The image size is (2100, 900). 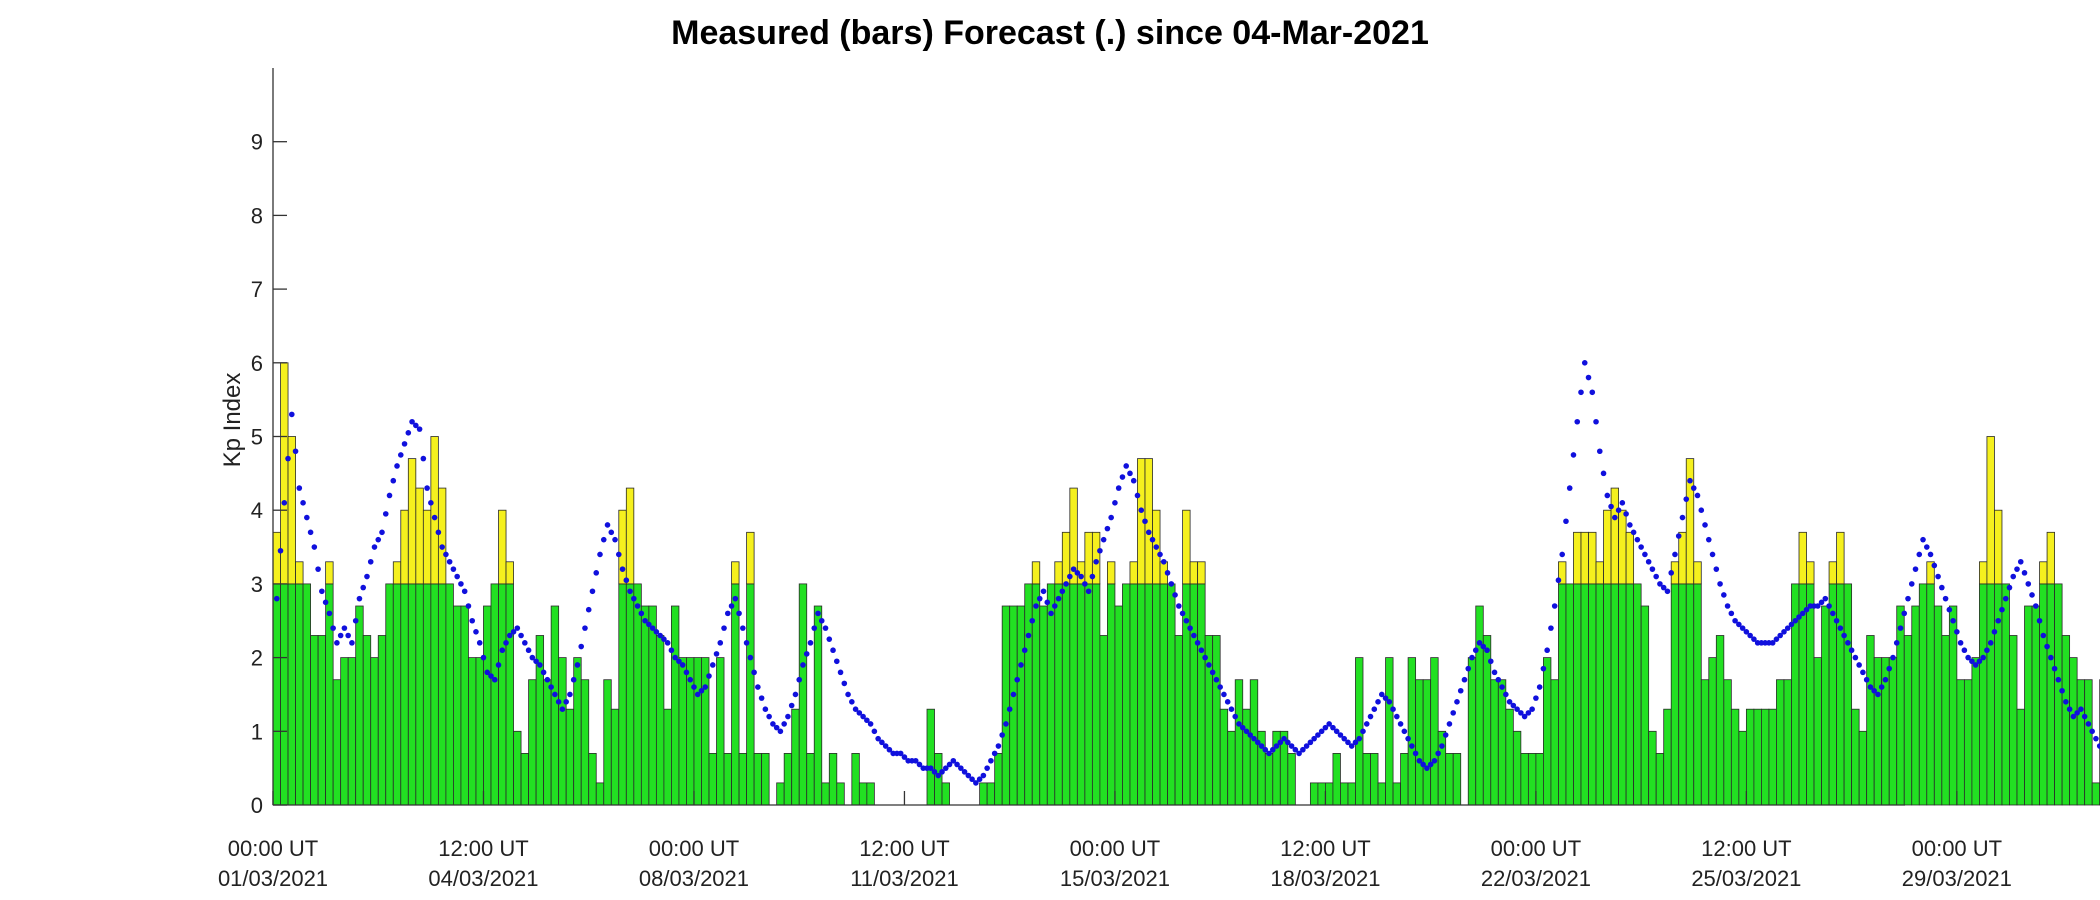 What do you see at coordinates (1325, 878) in the screenshot?
I see `x-tick-date: 18/03/2021` at bounding box center [1325, 878].